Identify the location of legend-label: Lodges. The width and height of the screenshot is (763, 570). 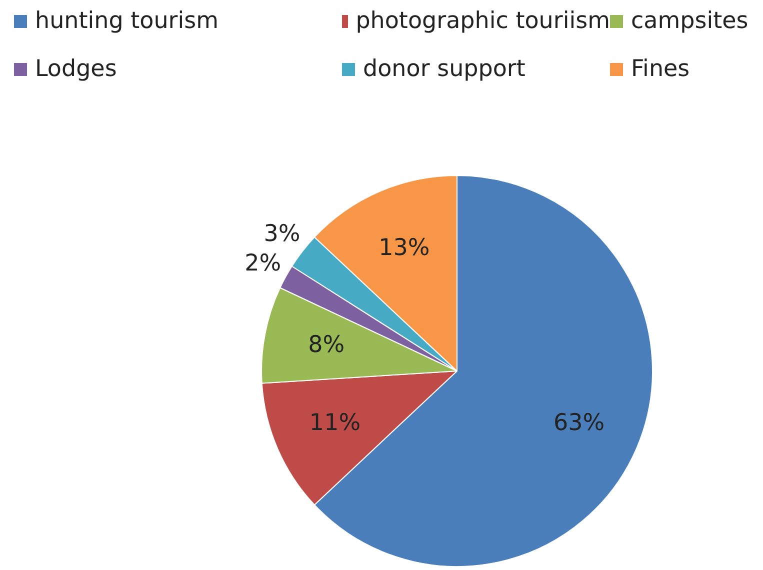
(76, 69).